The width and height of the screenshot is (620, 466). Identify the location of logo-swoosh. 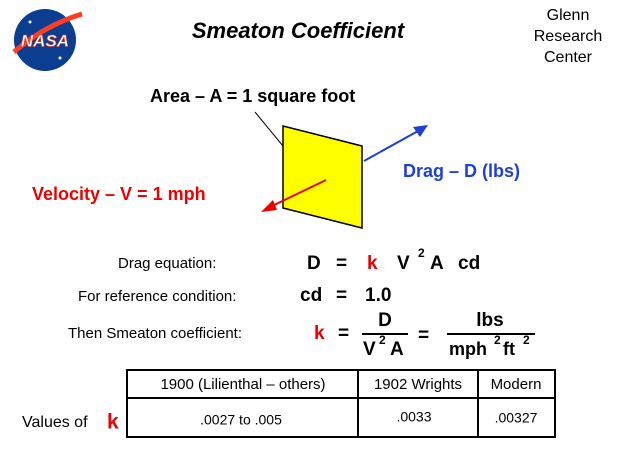
(47, 32).